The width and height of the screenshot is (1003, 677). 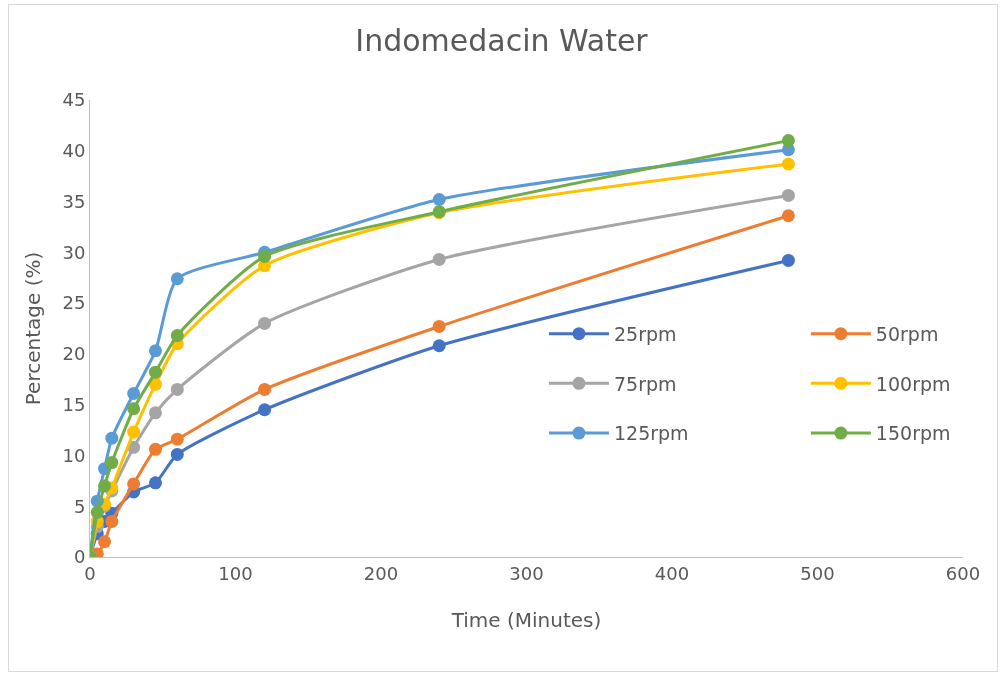 What do you see at coordinates (381, 573) in the screenshot?
I see `x-tick-label: 200` at bounding box center [381, 573].